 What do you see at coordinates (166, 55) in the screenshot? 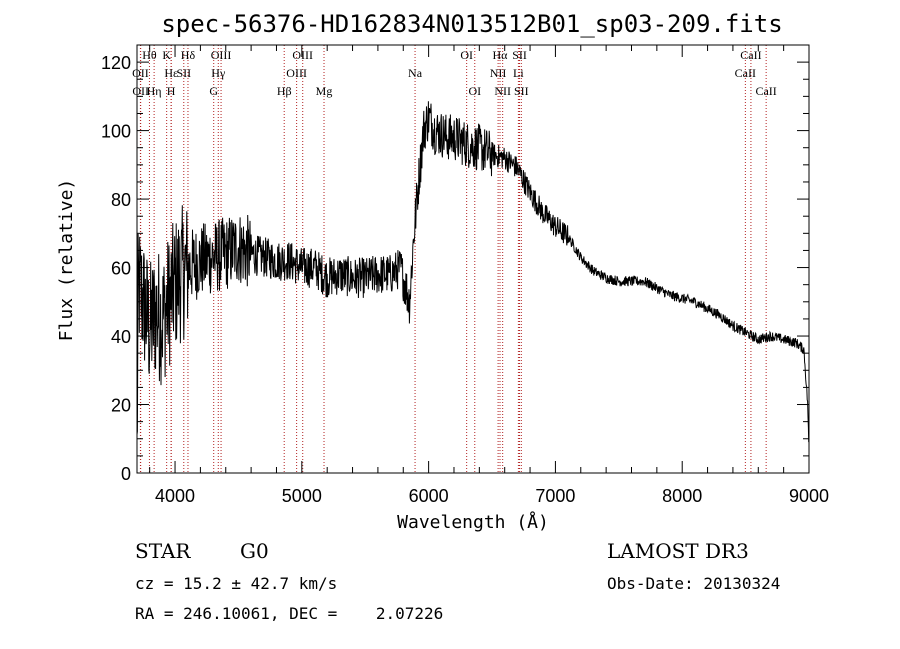
I see `line-marker-label: K` at bounding box center [166, 55].